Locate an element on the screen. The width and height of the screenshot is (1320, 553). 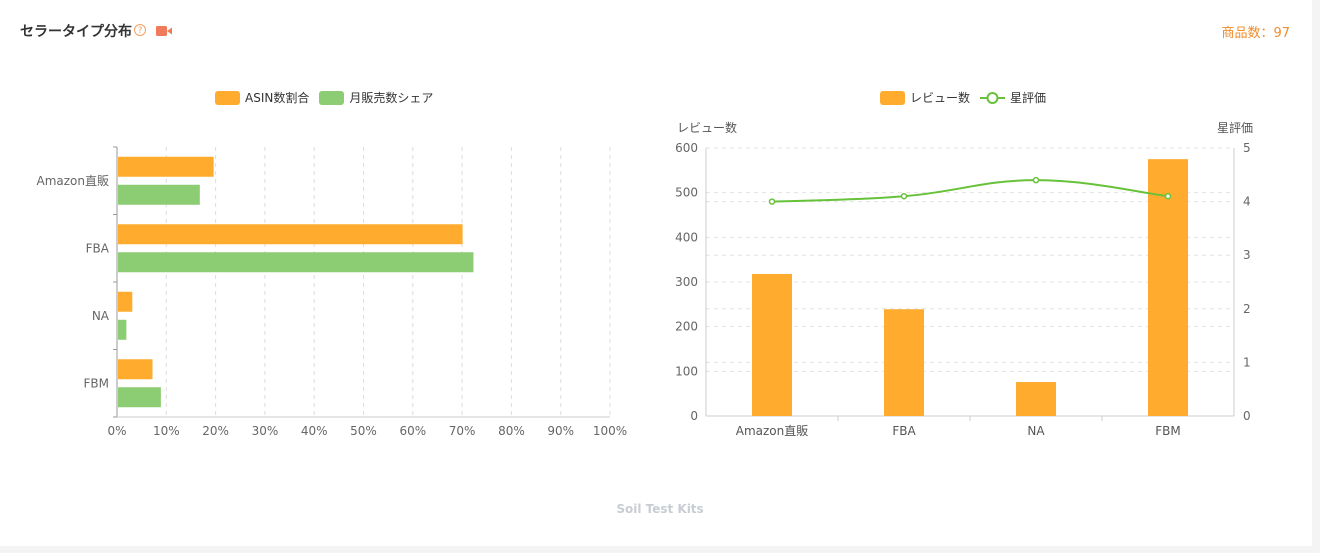
y-tick-label: FBA is located at coordinates (98, 248).